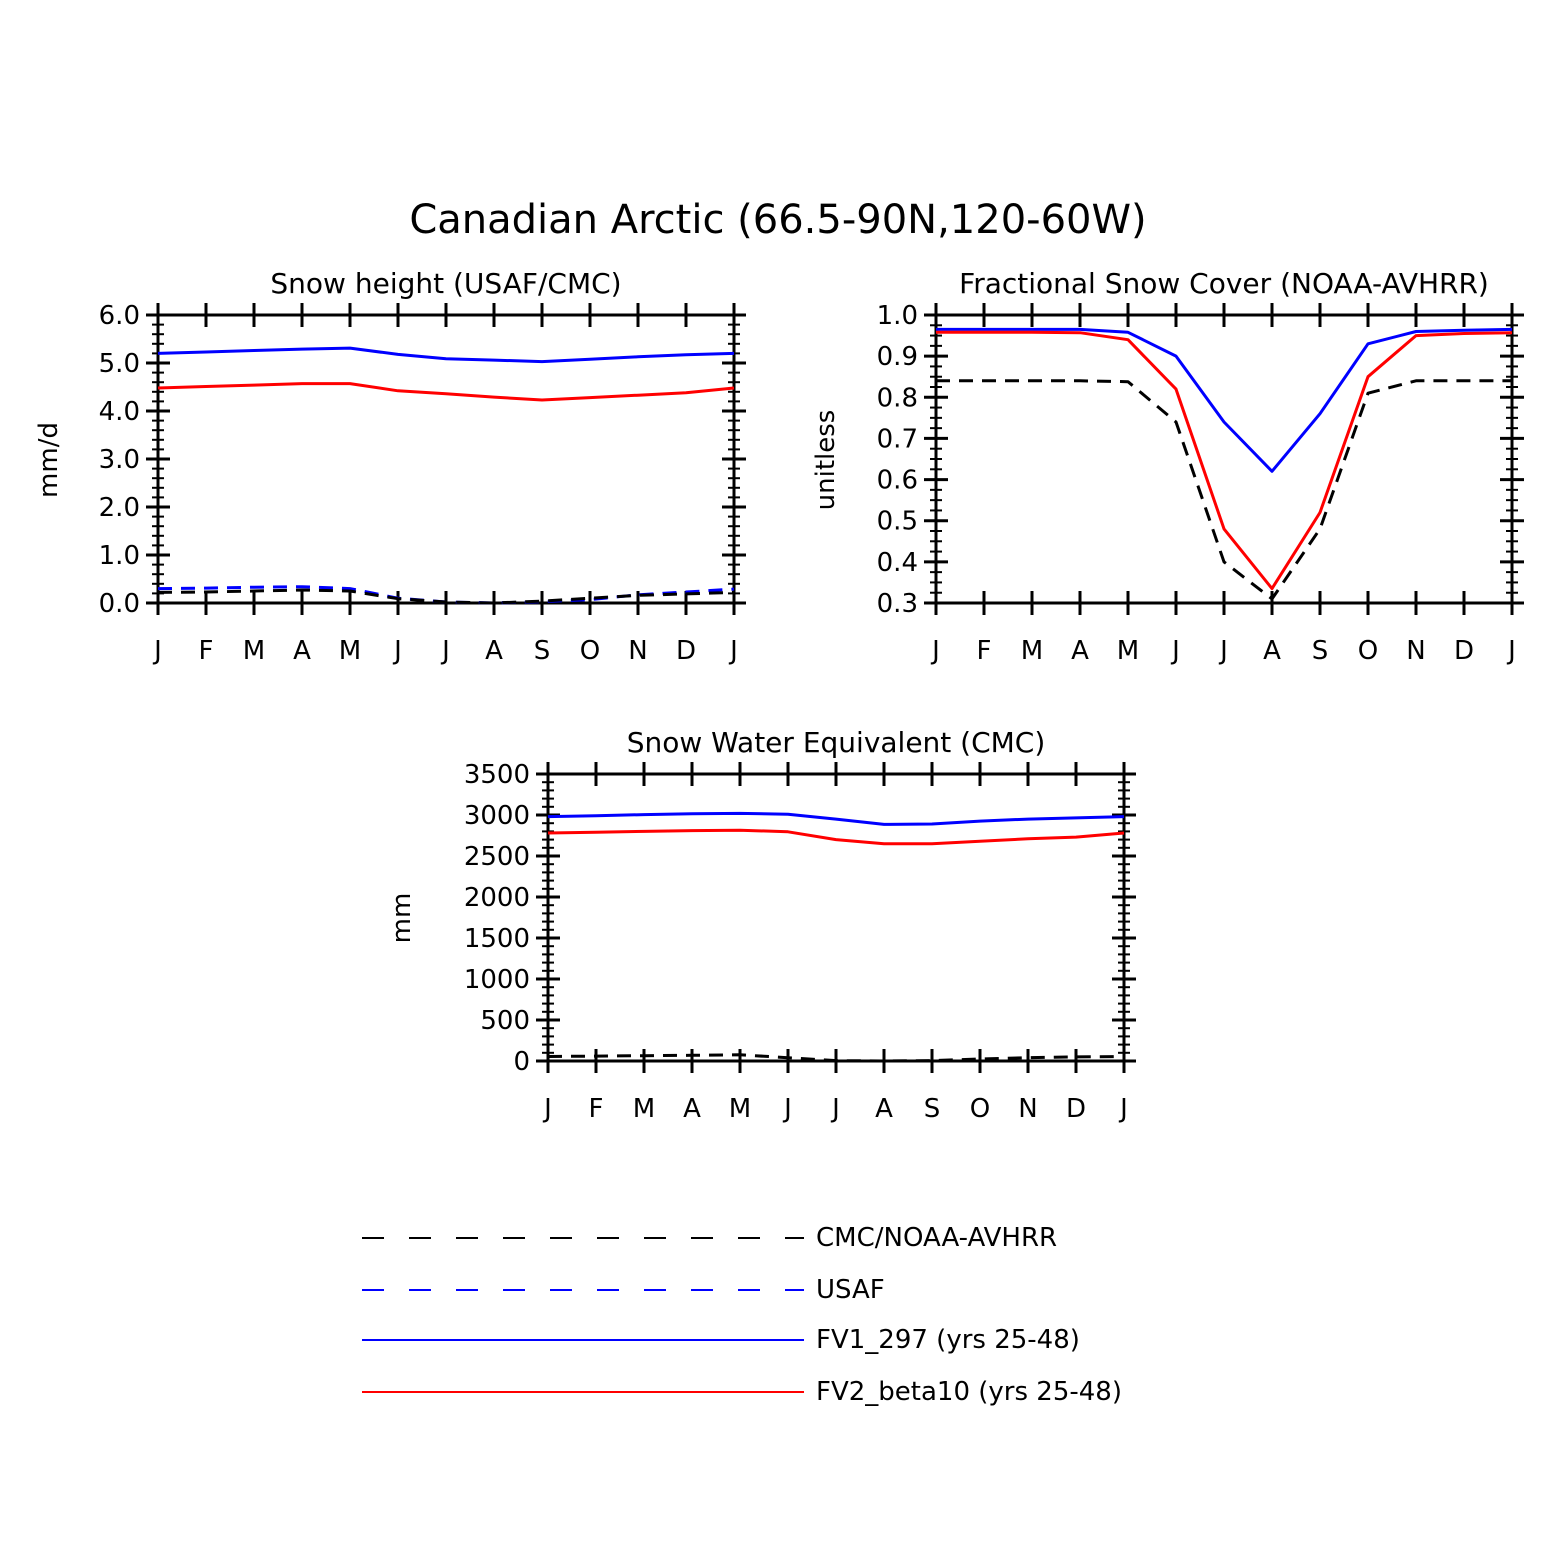 Image resolution: width=1556 pixels, height=1556 pixels. Describe the element at coordinates (836, 818) in the screenshot. I see `series-line-fv1-swe` at that location.